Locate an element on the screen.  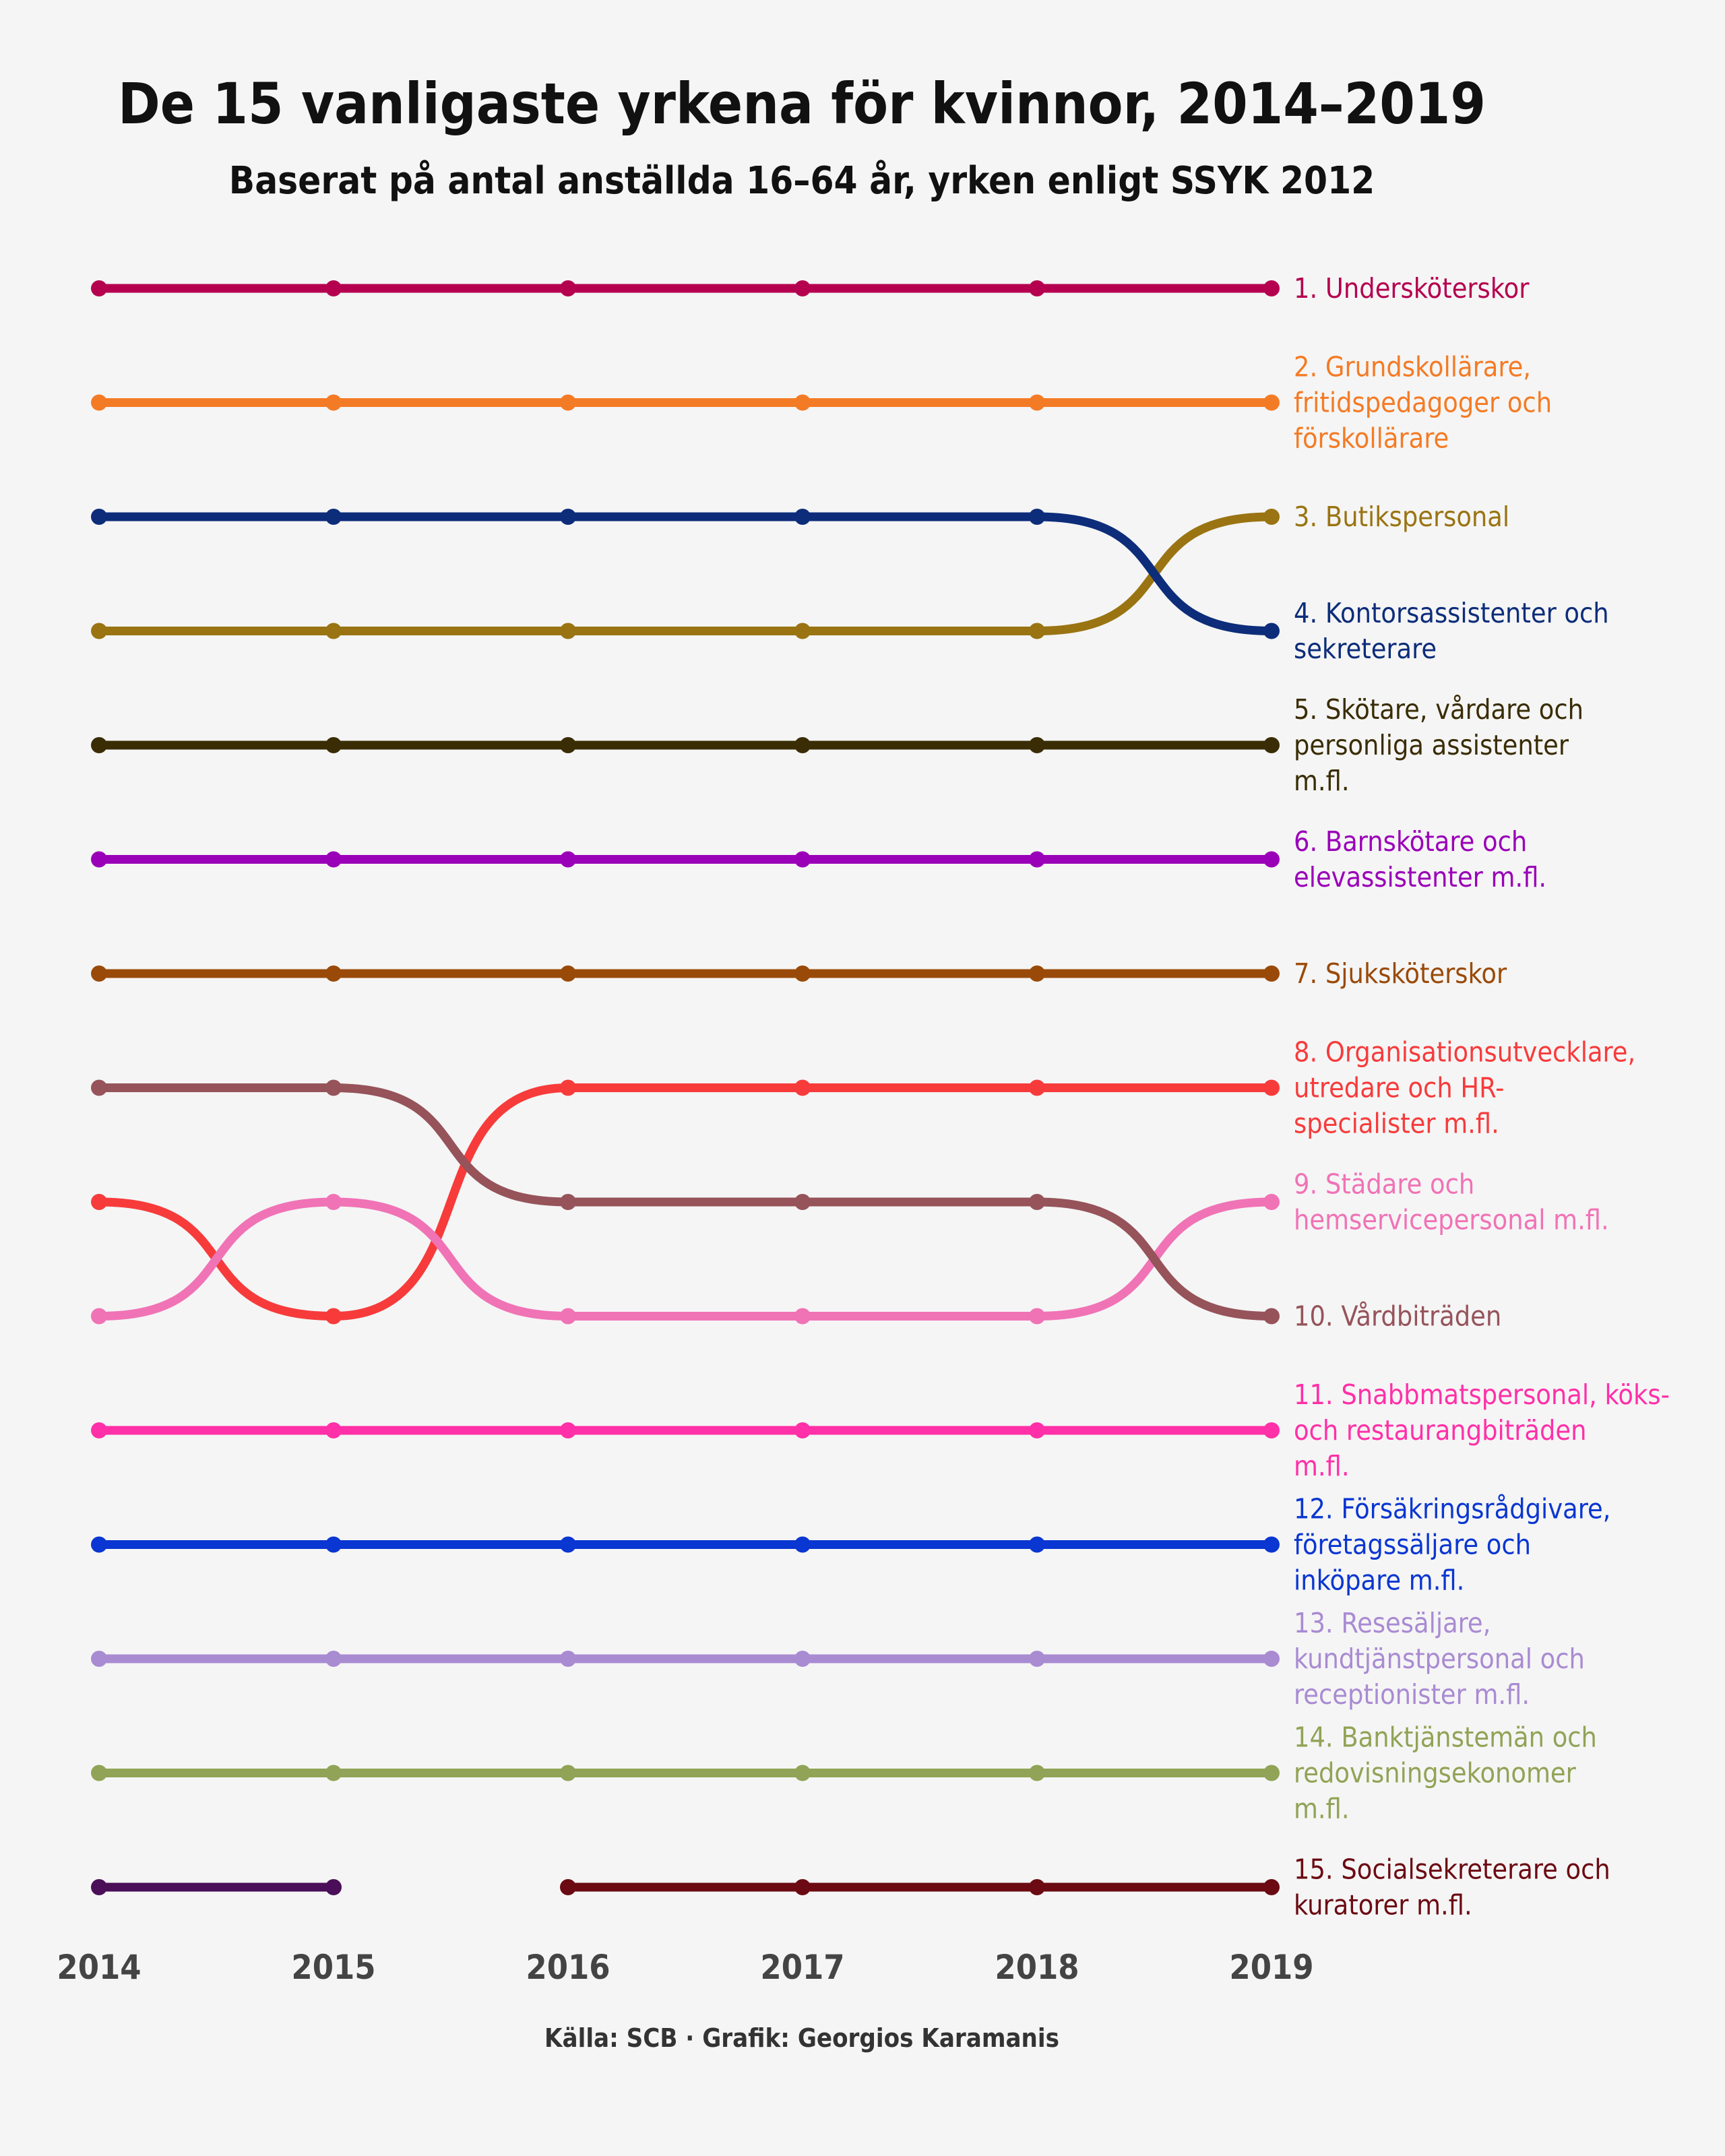
data-point-s12-2019 is located at coordinates (1271, 1544).